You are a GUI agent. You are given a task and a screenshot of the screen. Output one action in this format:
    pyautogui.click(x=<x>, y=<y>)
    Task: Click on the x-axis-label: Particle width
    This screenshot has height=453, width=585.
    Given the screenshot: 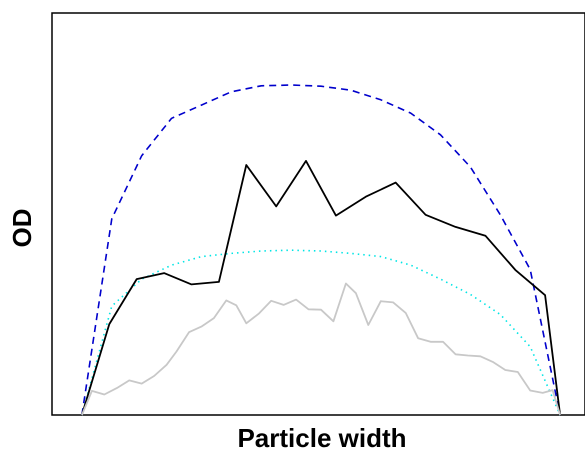 What is the action you would take?
    pyautogui.click(x=321, y=438)
    